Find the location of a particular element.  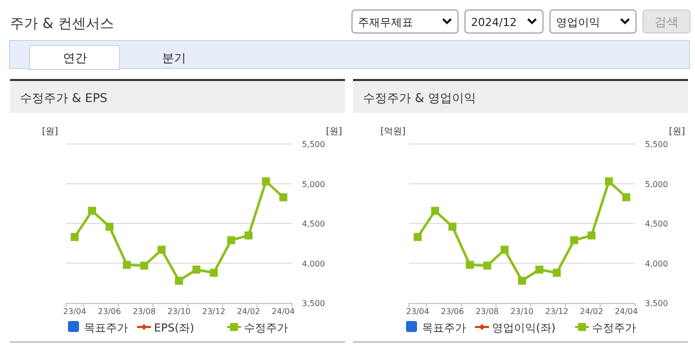

y-axis-title: [억원] is located at coordinates (393, 132).